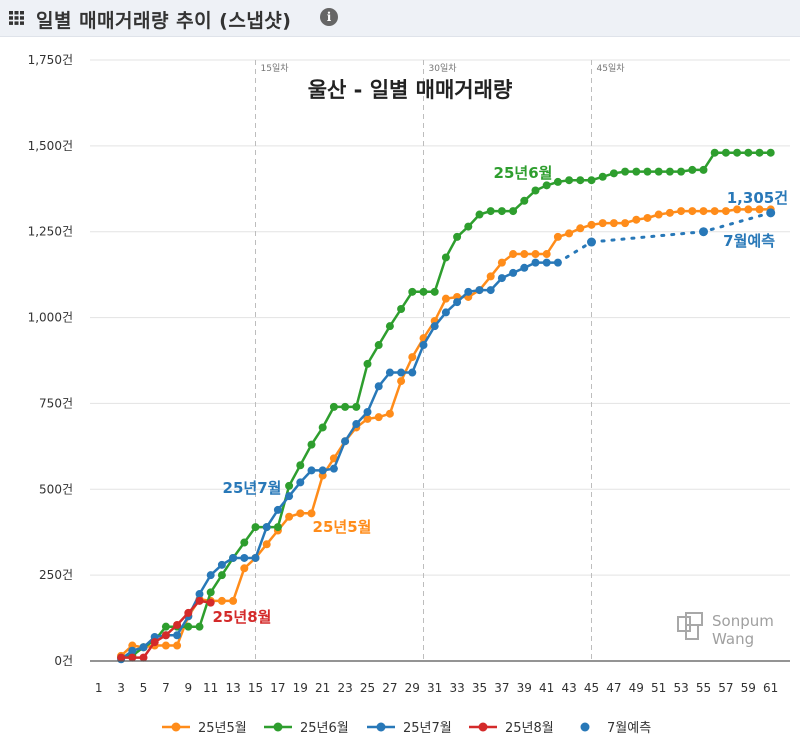 The width and height of the screenshot is (800, 748). I want to click on grid-icon, so click(16, 18).